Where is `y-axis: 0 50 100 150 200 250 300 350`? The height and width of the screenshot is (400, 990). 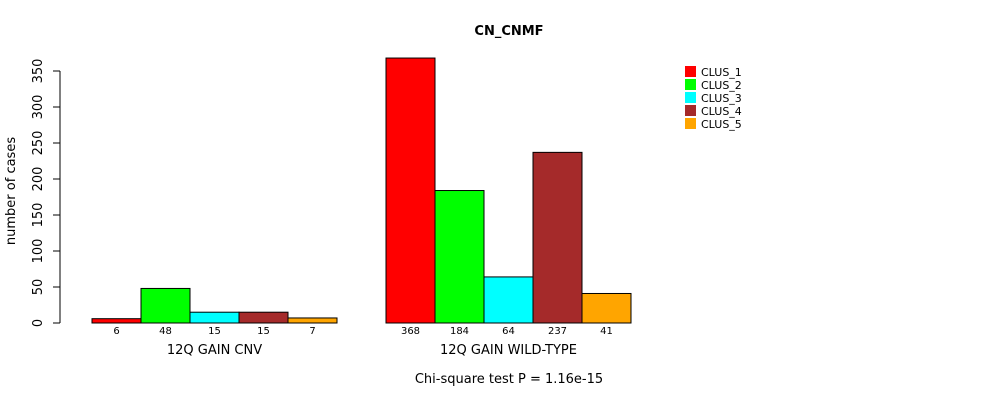
y-axis: 0 50 100 150 200 250 300 350 is located at coordinates (46, 193).